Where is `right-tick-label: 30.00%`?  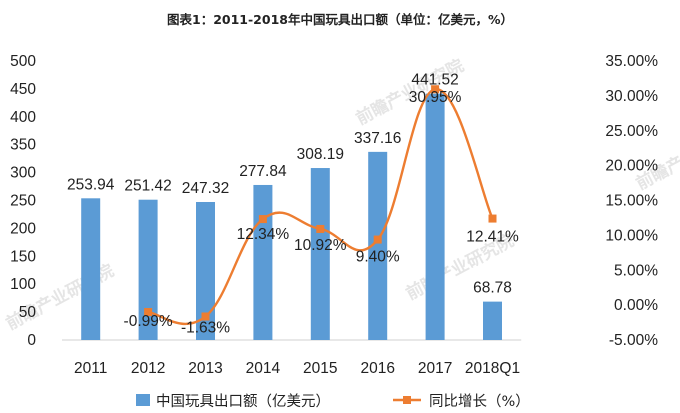
right-tick-label: 30.00% is located at coordinates (631, 96).